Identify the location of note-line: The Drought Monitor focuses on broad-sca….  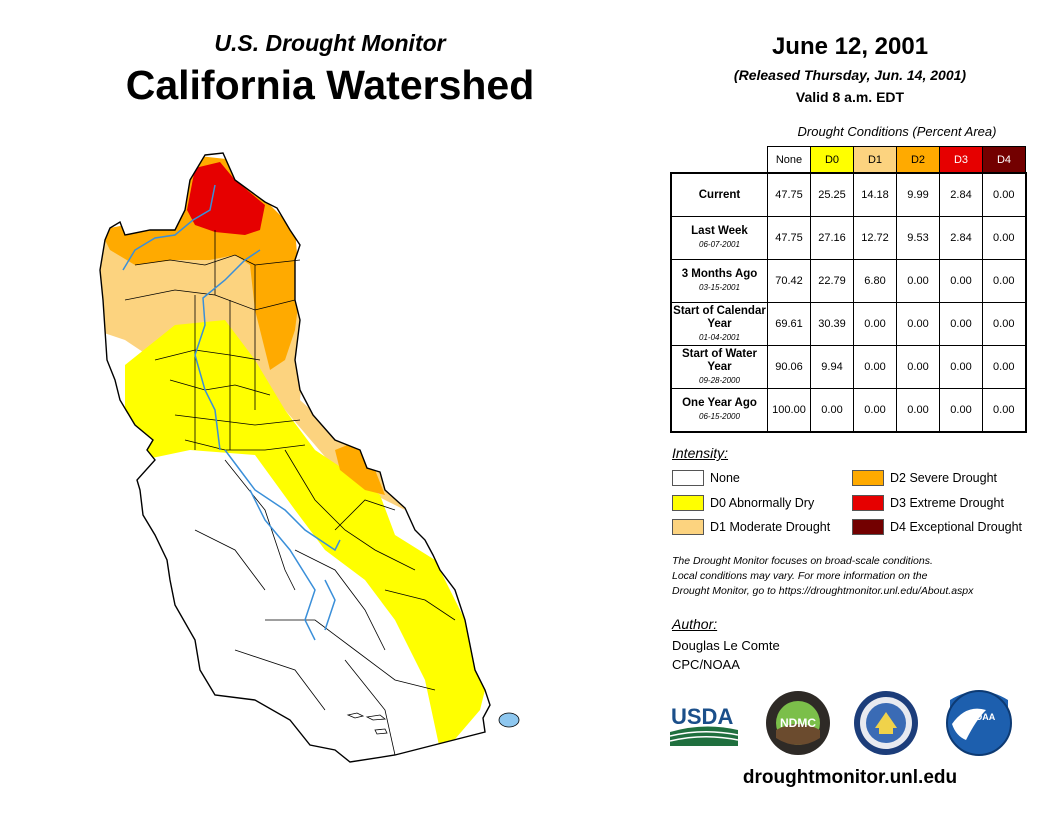
(802, 561).